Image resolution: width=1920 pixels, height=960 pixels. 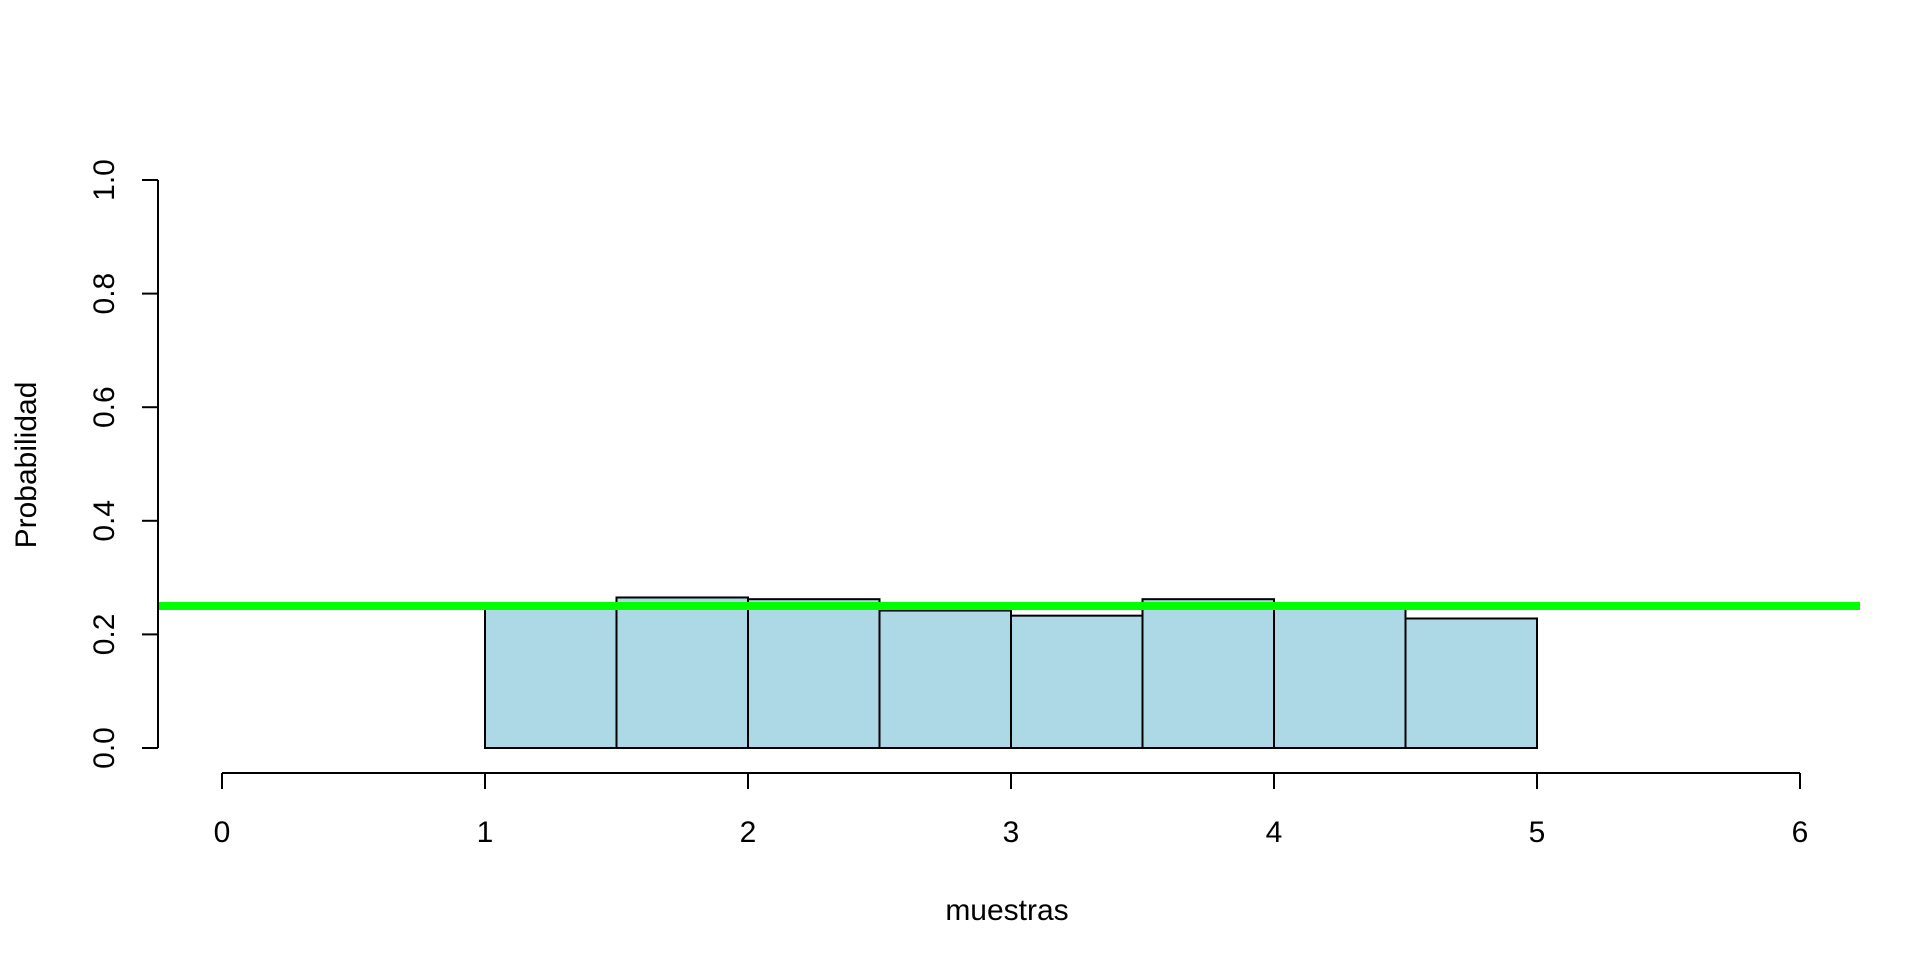 What do you see at coordinates (104, 521) in the screenshot?
I see `y-tick-label: 0.4` at bounding box center [104, 521].